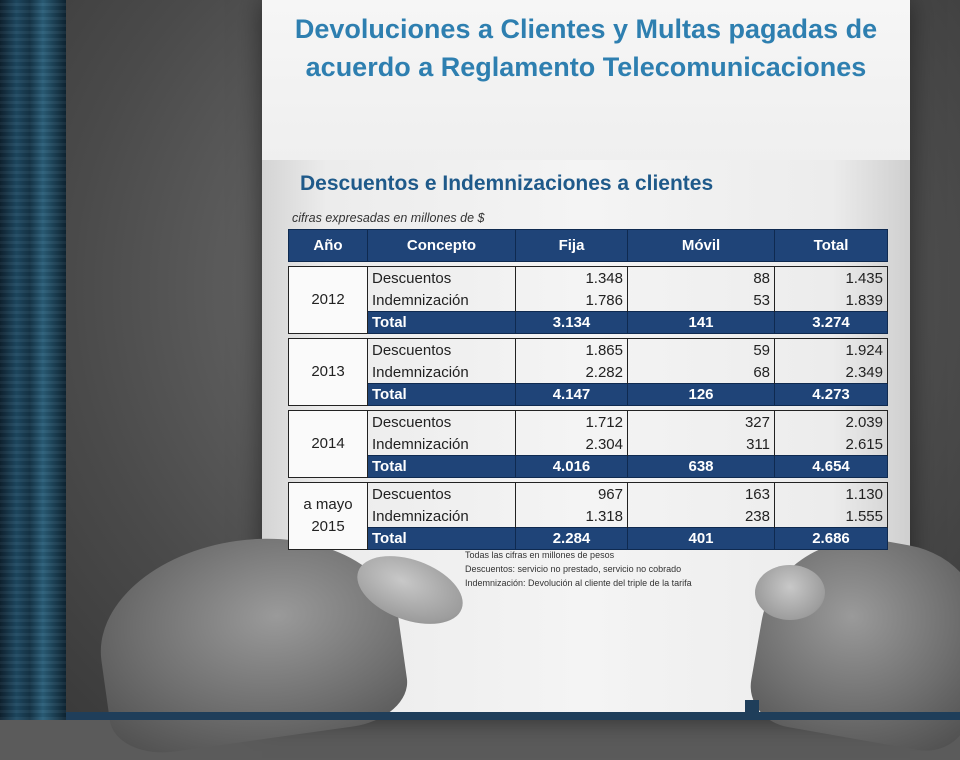 This screenshot has width=960, height=760. I want to click on total-total-cell: 4.654, so click(831, 466).